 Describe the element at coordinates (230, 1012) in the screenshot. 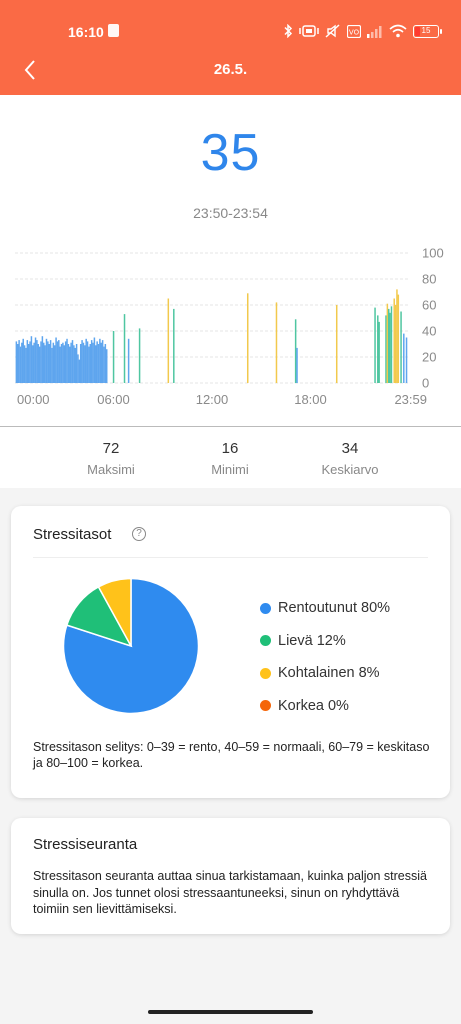

I see `home-indicator` at that location.